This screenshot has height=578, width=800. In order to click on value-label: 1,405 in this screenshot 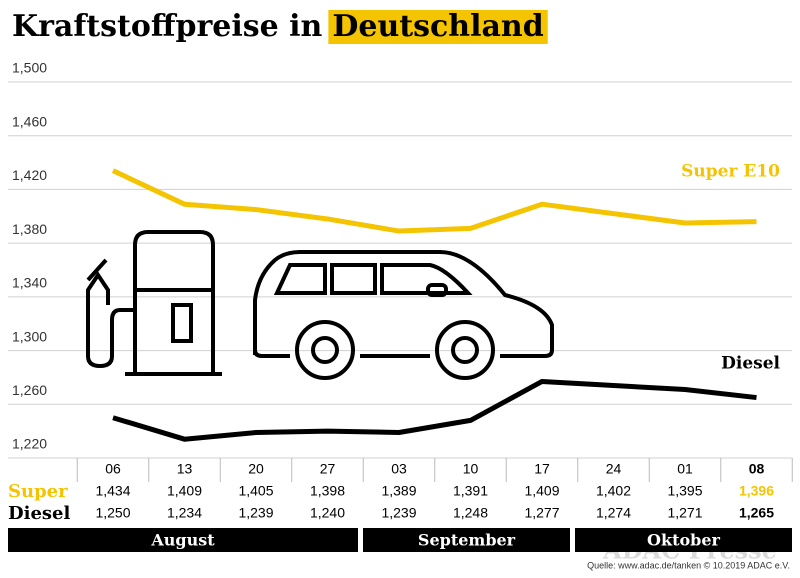, I will do `click(255, 491)`.